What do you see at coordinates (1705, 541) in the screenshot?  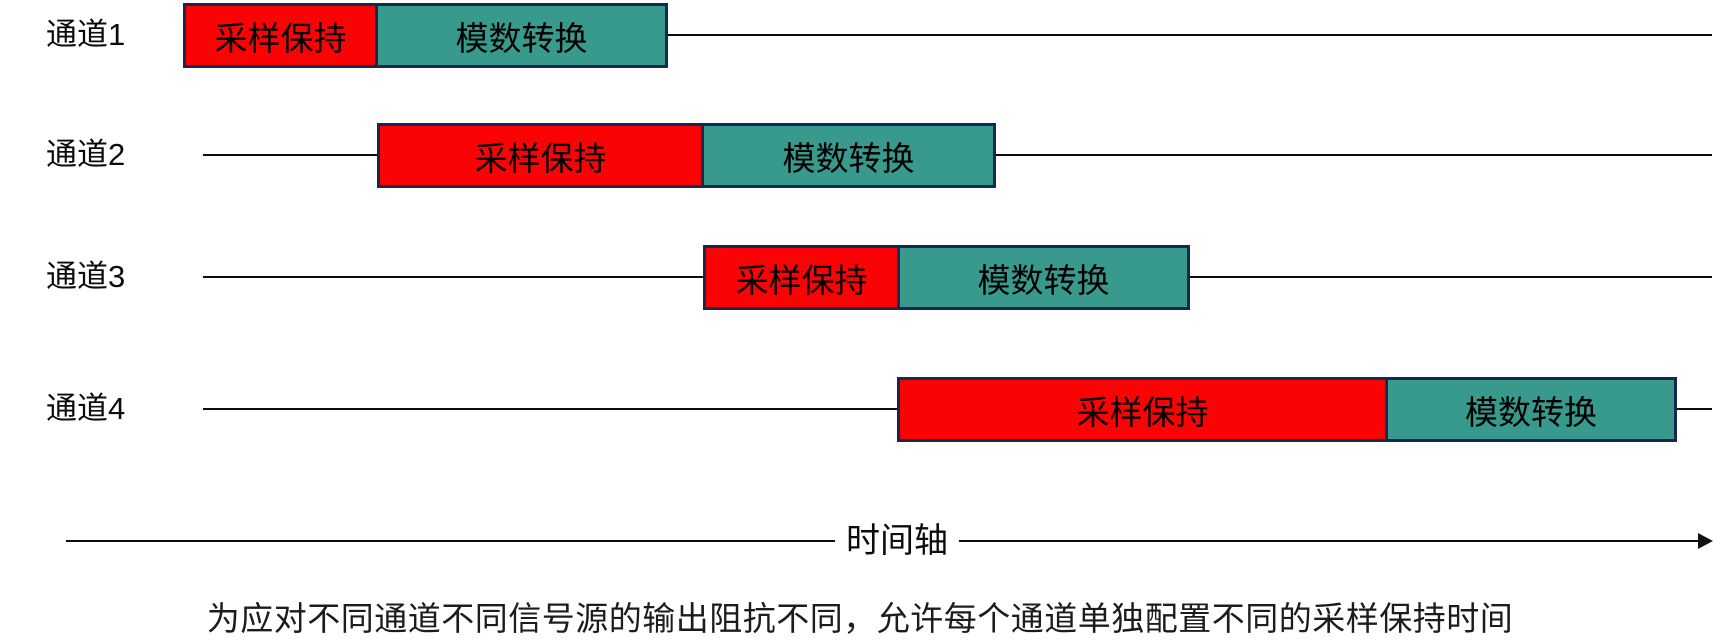 I see `time-axis-arrow-icon` at bounding box center [1705, 541].